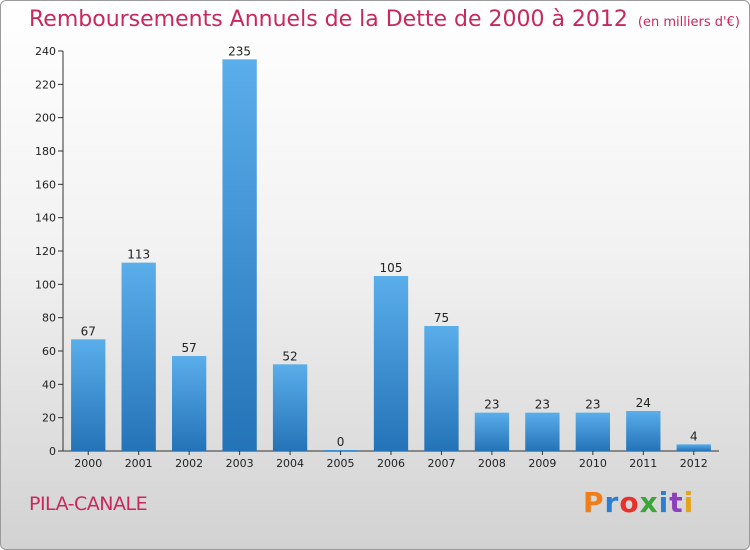 The image size is (750, 550). What do you see at coordinates (542, 405) in the screenshot?
I see `data-label-2009: 23` at bounding box center [542, 405].